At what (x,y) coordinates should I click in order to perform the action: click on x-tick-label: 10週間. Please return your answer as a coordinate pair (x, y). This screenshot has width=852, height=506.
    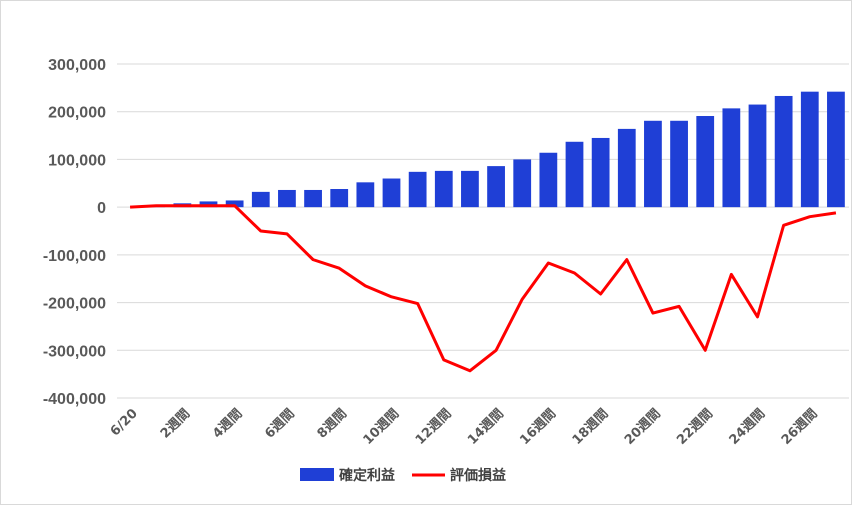
    Looking at the image, I should click on (382, 427).